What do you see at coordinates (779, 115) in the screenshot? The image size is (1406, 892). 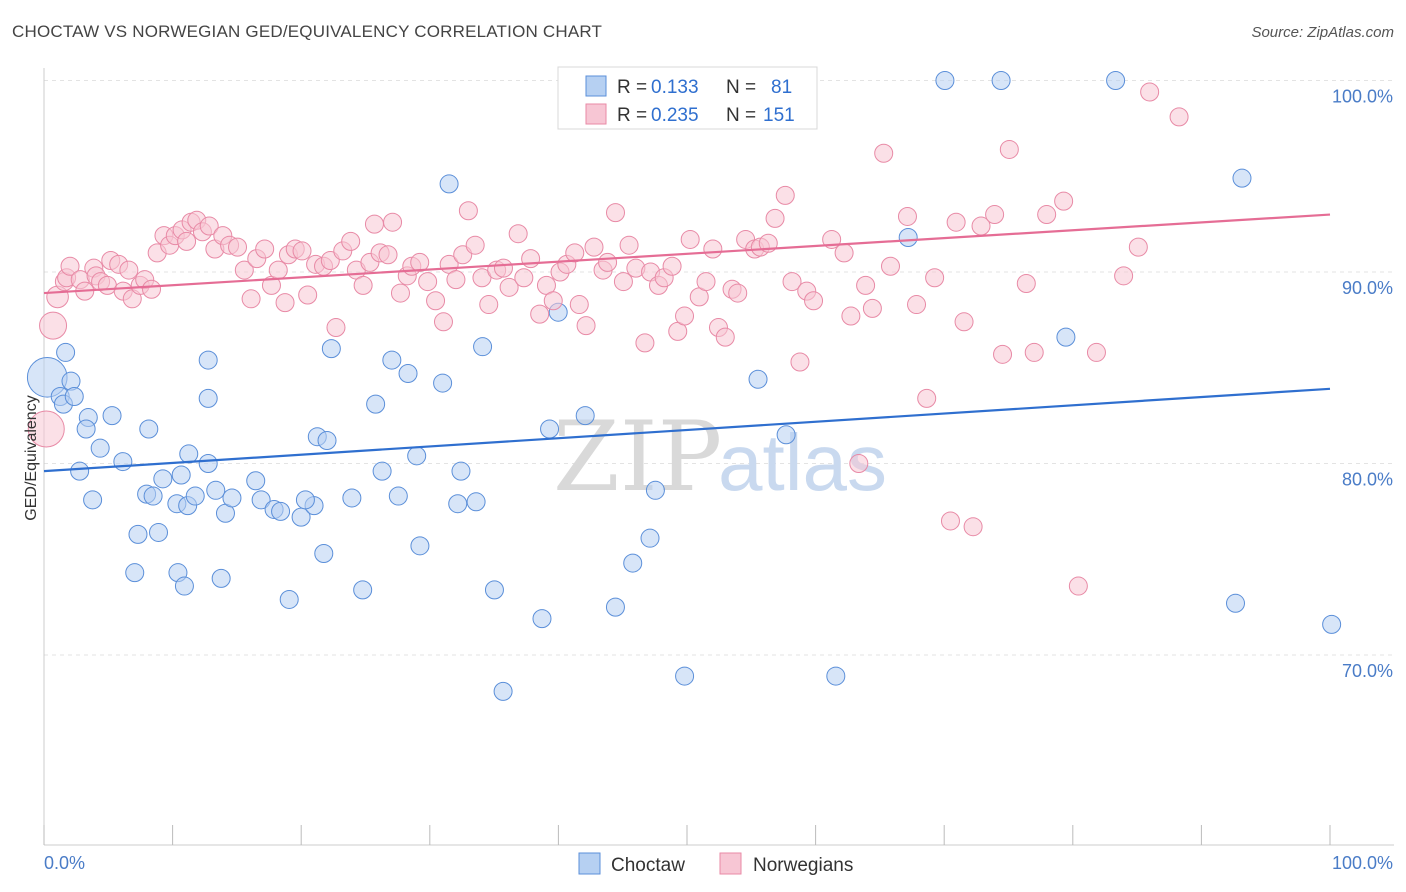 I see `legend-n-value-2: 151` at bounding box center [779, 115].